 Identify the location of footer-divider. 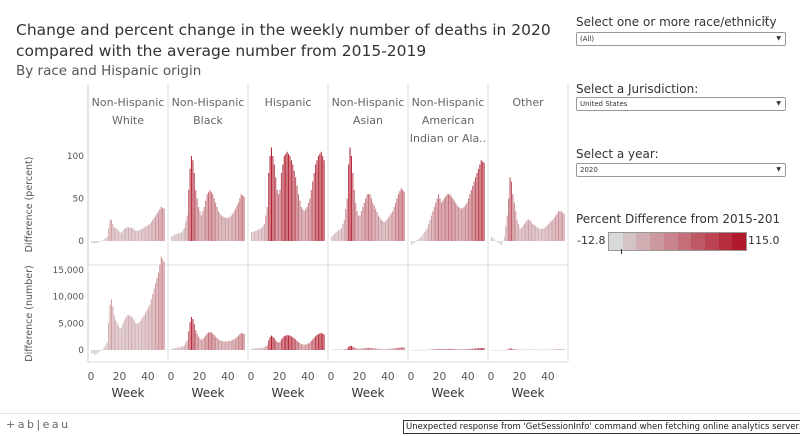
(400, 413).